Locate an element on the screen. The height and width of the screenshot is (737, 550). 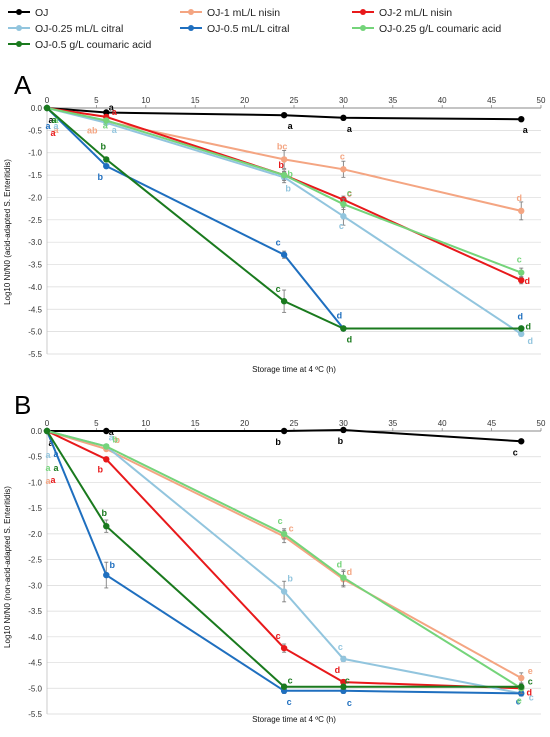
x-tick-label: 20 is located at coordinates (244, 100).